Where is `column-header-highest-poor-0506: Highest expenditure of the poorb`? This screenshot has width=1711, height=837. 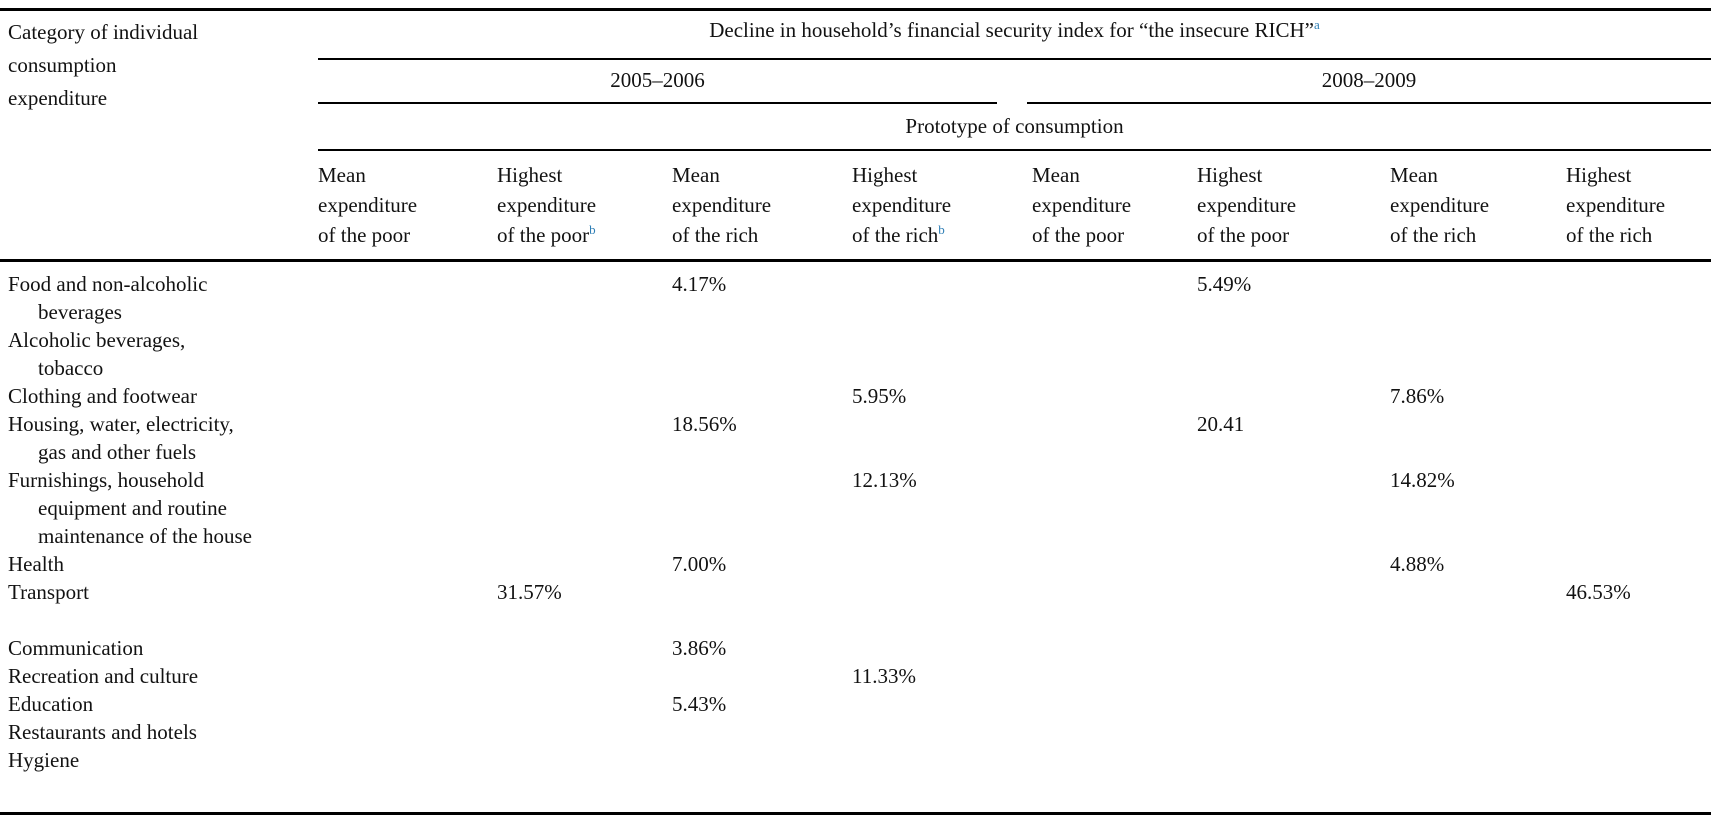 column-header-highest-poor-0506: Highest expenditure of the poorb is located at coordinates (547, 205).